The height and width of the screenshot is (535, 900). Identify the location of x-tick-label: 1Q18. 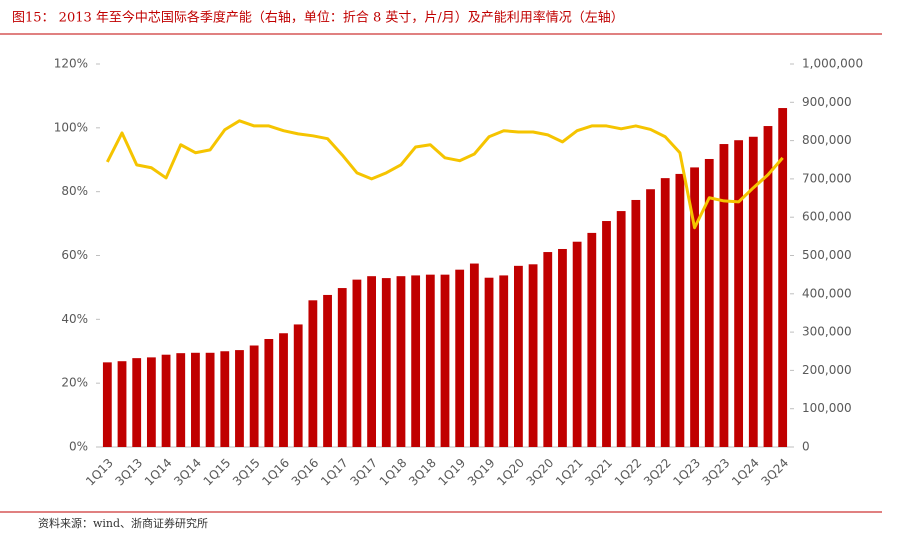
(393, 472).